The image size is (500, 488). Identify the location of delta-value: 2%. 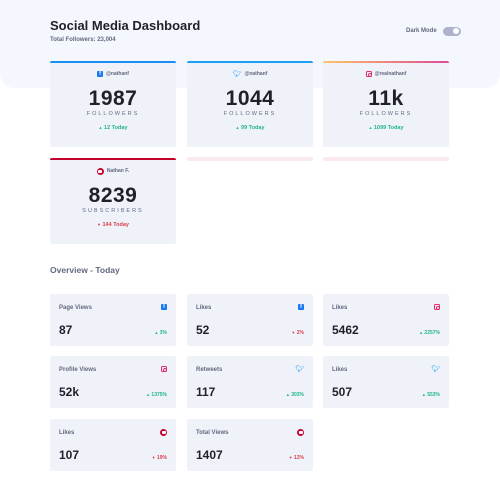
(300, 333).